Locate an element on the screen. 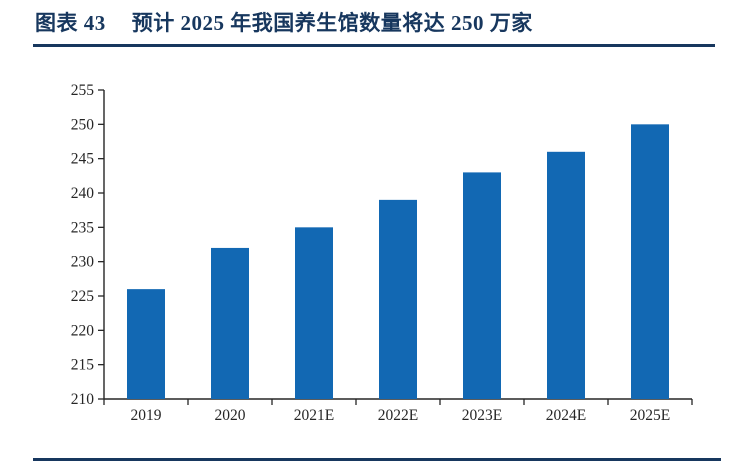 The image size is (729, 464). bar-2021E is located at coordinates (314, 313).